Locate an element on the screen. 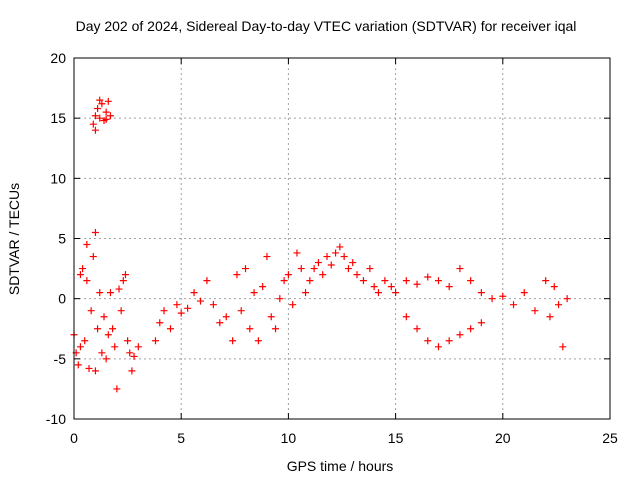  x-tick-label: 20 is located at coordinates (503, 438).